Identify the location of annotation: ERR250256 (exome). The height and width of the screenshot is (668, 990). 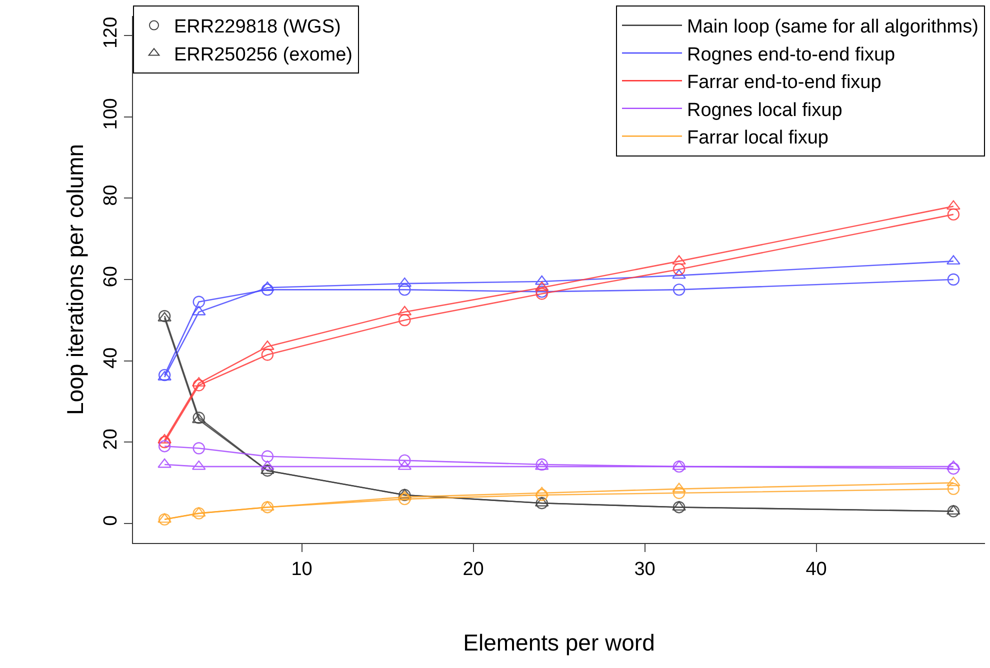
(263, 55).